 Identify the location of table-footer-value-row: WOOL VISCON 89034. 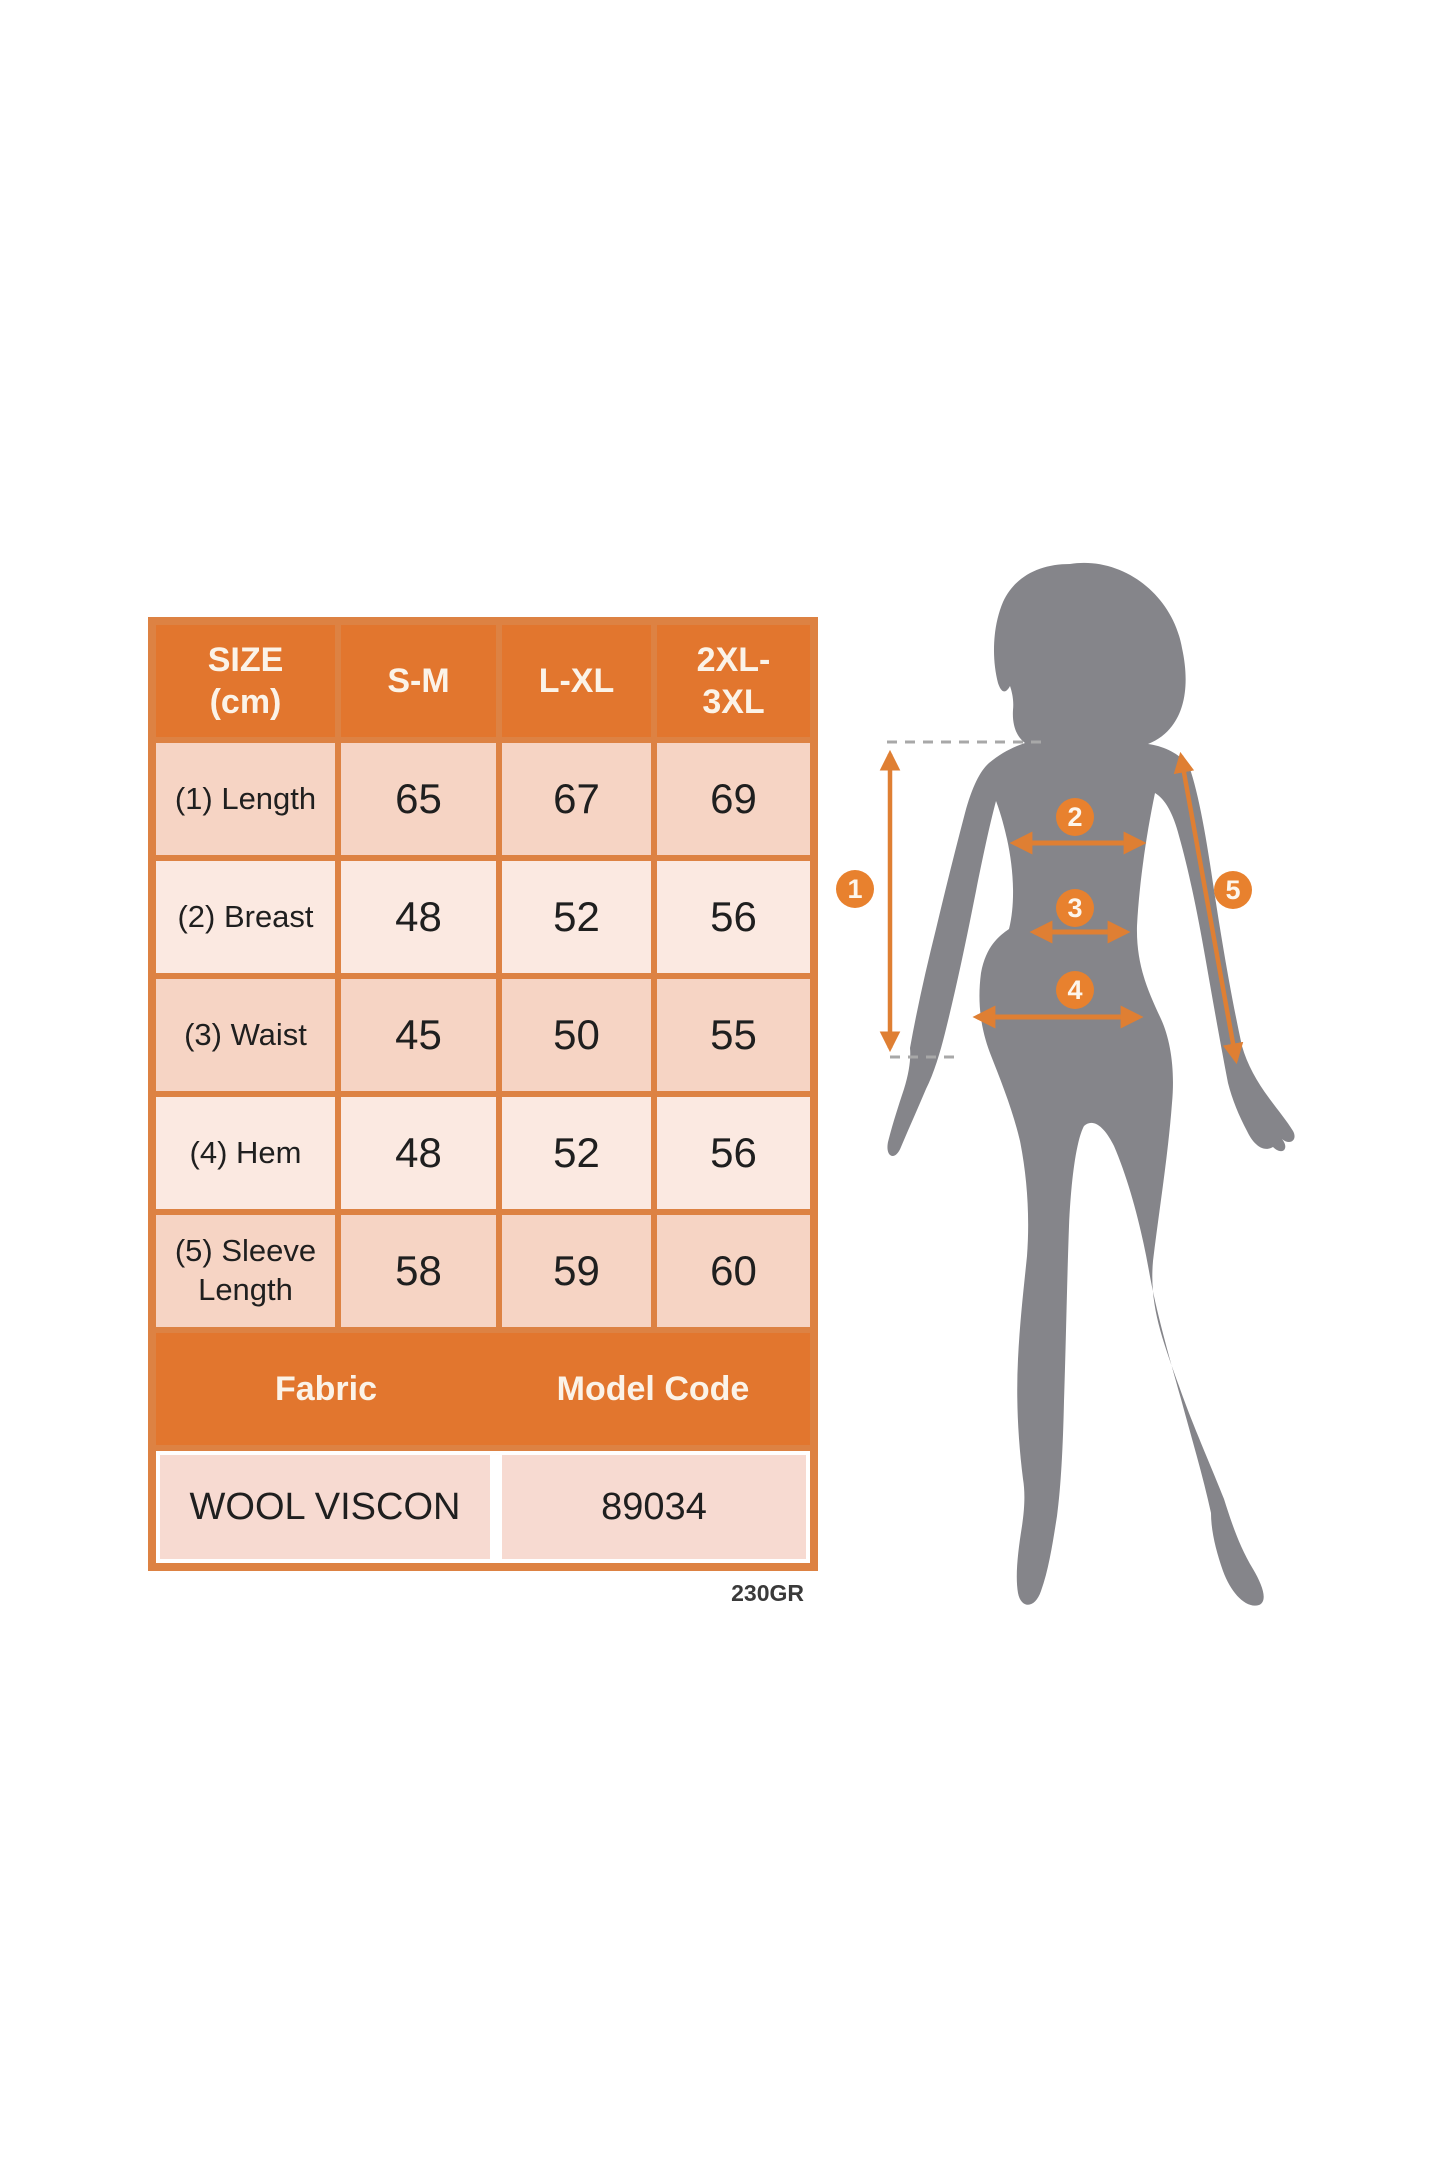
(483, 1507).